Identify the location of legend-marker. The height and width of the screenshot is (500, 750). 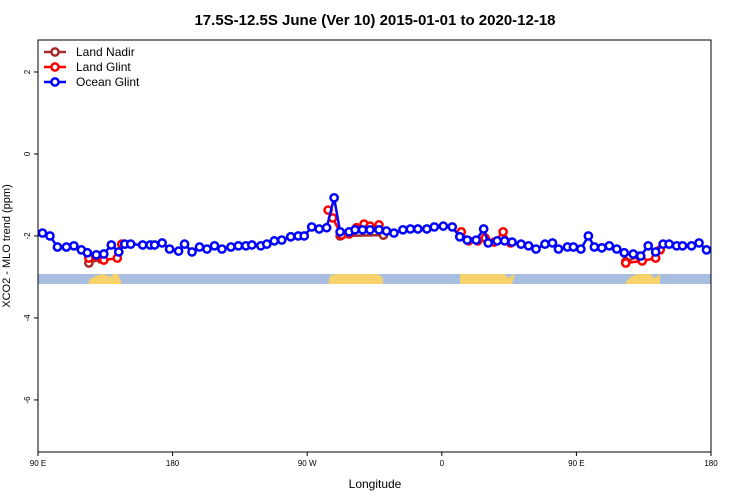
(55, 67).